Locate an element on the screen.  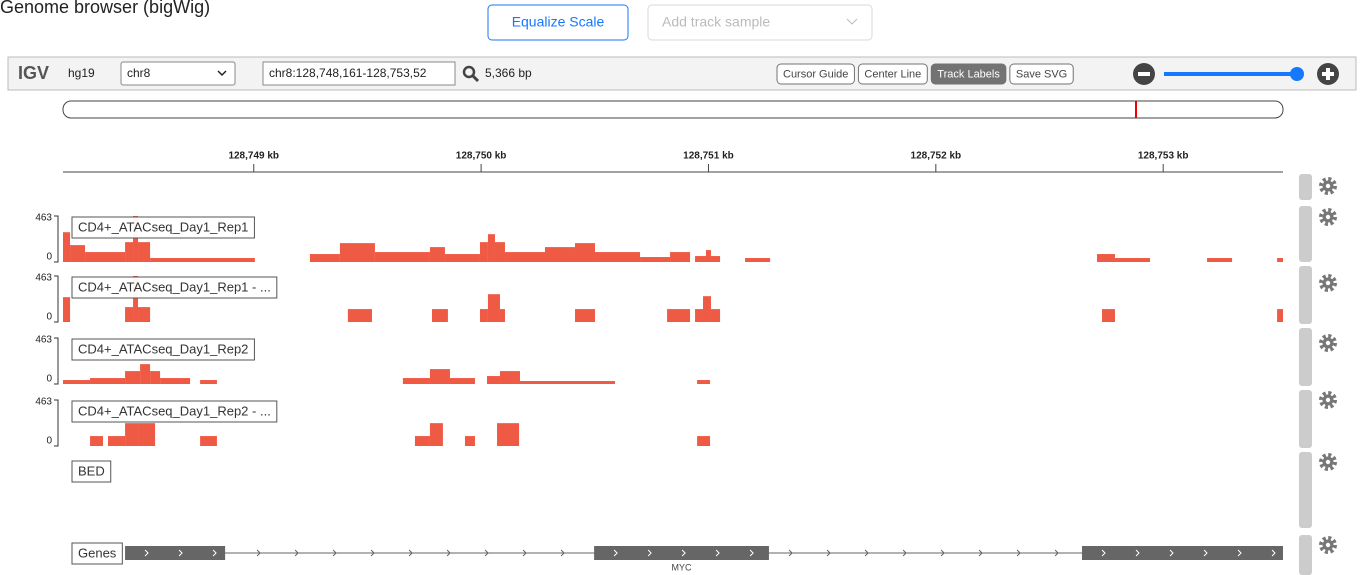
chrom-arrow is located at coordinates (222, 73).